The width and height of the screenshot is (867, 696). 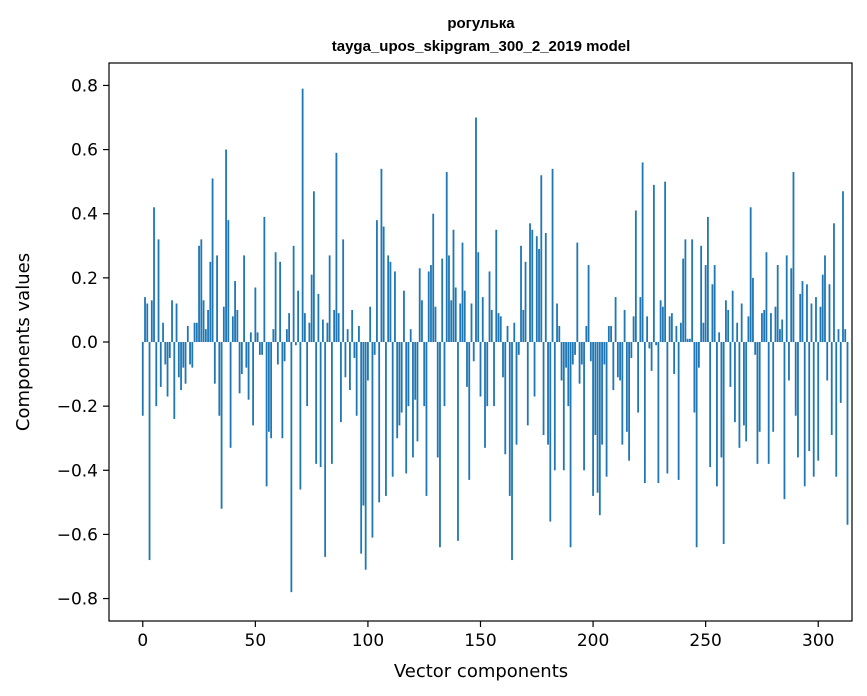 What do you see at coordinates (84, 343) in the screenshot?
I see `y-tick-label: 0.0` at bounding box center [84, 343].